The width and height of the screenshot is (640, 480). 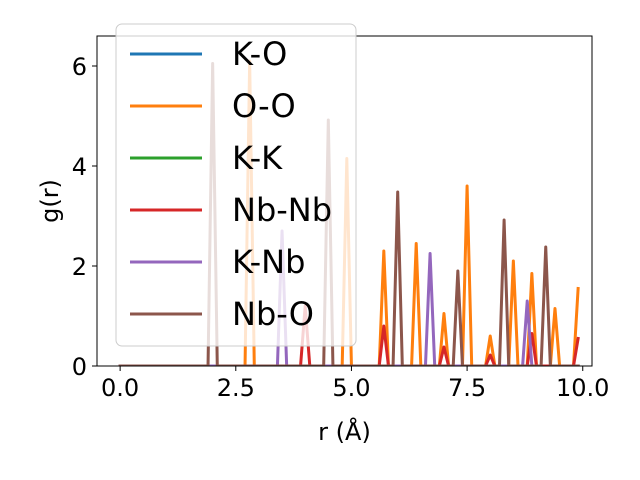 I want to click on x-tick-label: 0.0, so click(x=120, y=388).